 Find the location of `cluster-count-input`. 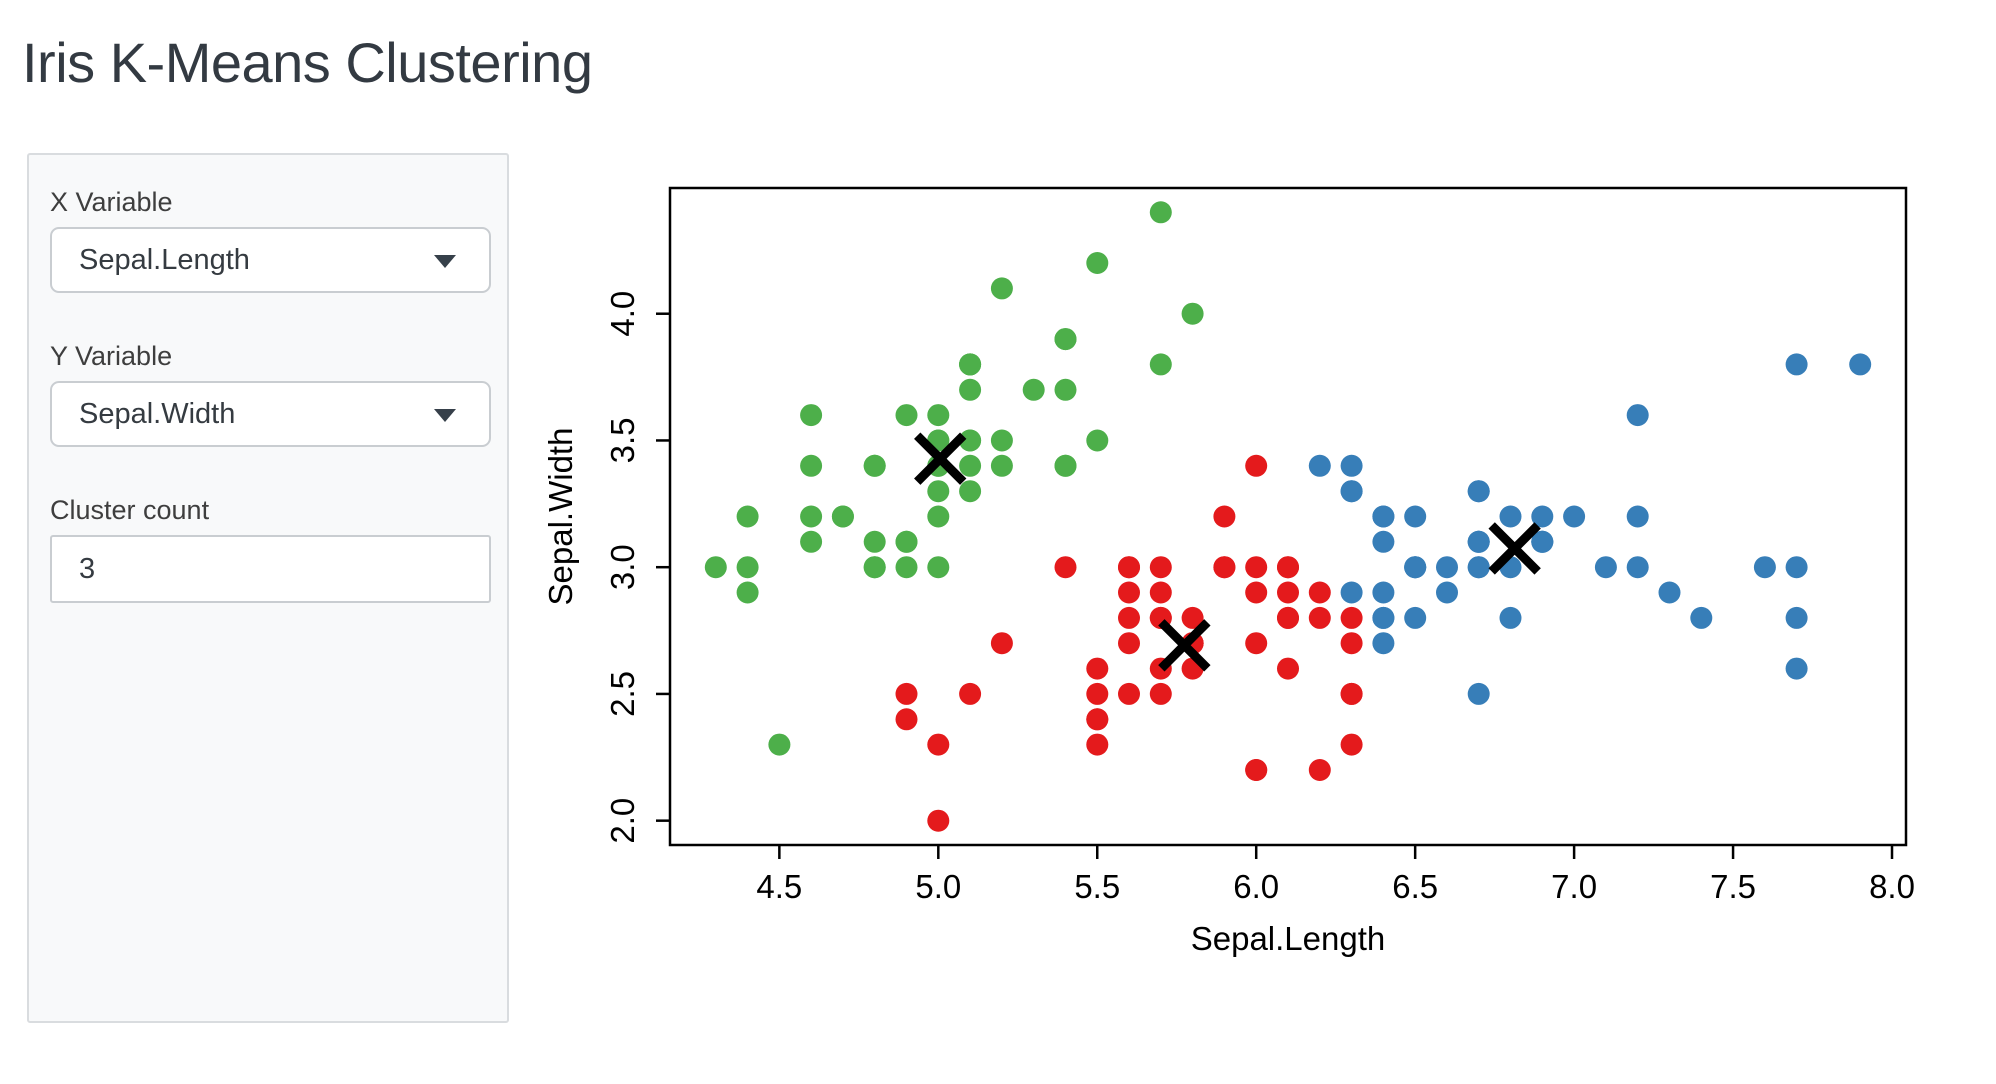

cluster-count-input is located at coordinates (270, 569).